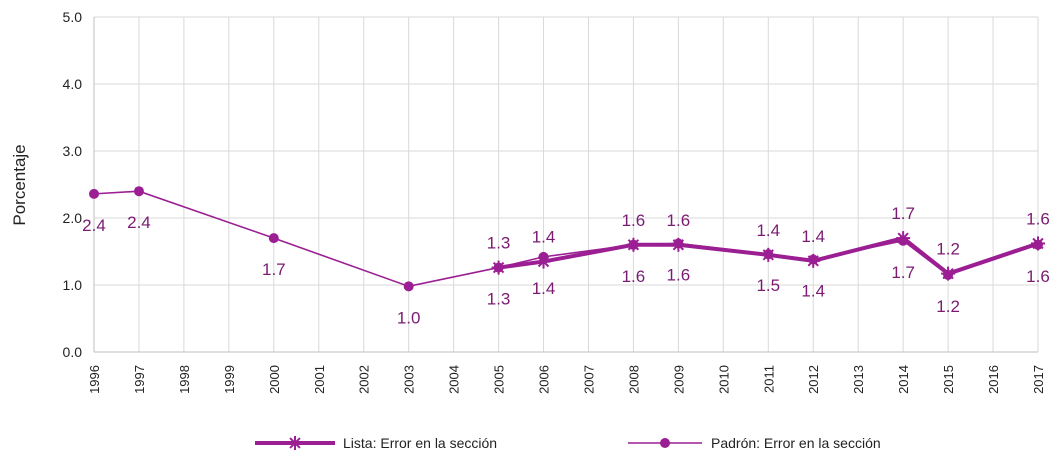  What do you see at coordinates (499, 243) in the screenshot?
I see `data-label-lista: 1.3` at bounding box center [499, 243].